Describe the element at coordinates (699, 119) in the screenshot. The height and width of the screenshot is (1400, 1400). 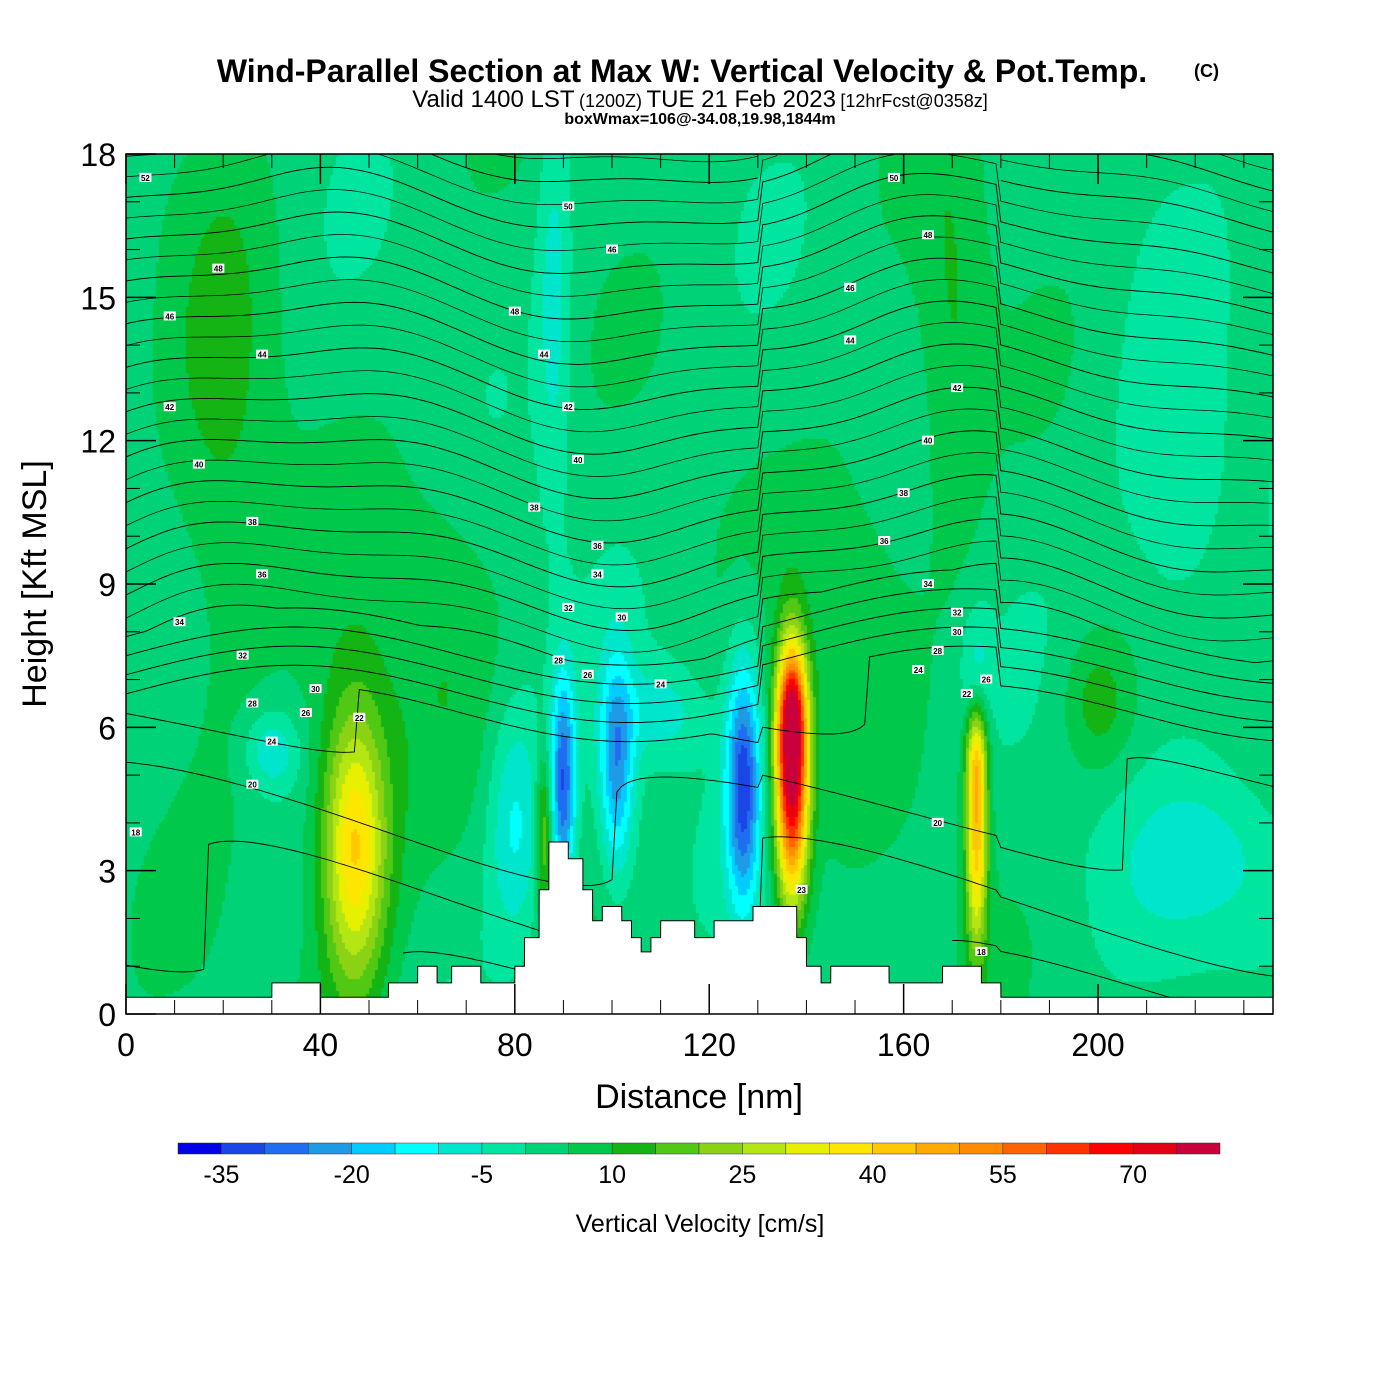
I see `chart-annotation: boxWmax=106@-34.08,19.98,1844m` at that location.